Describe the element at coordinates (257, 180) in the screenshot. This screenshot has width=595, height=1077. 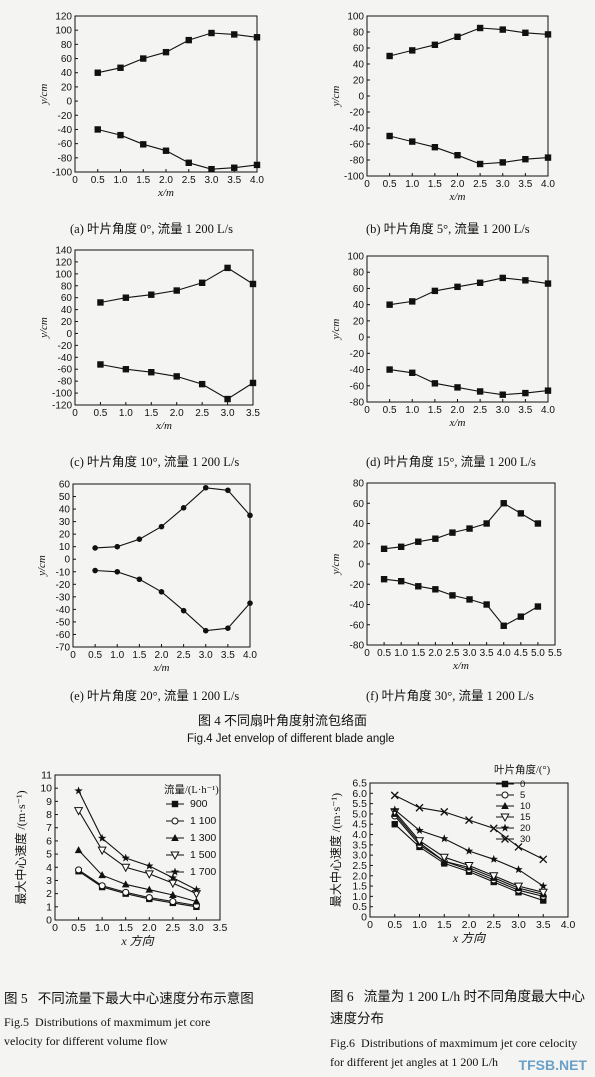
I see `x-tick-label: 4.0` at that location.